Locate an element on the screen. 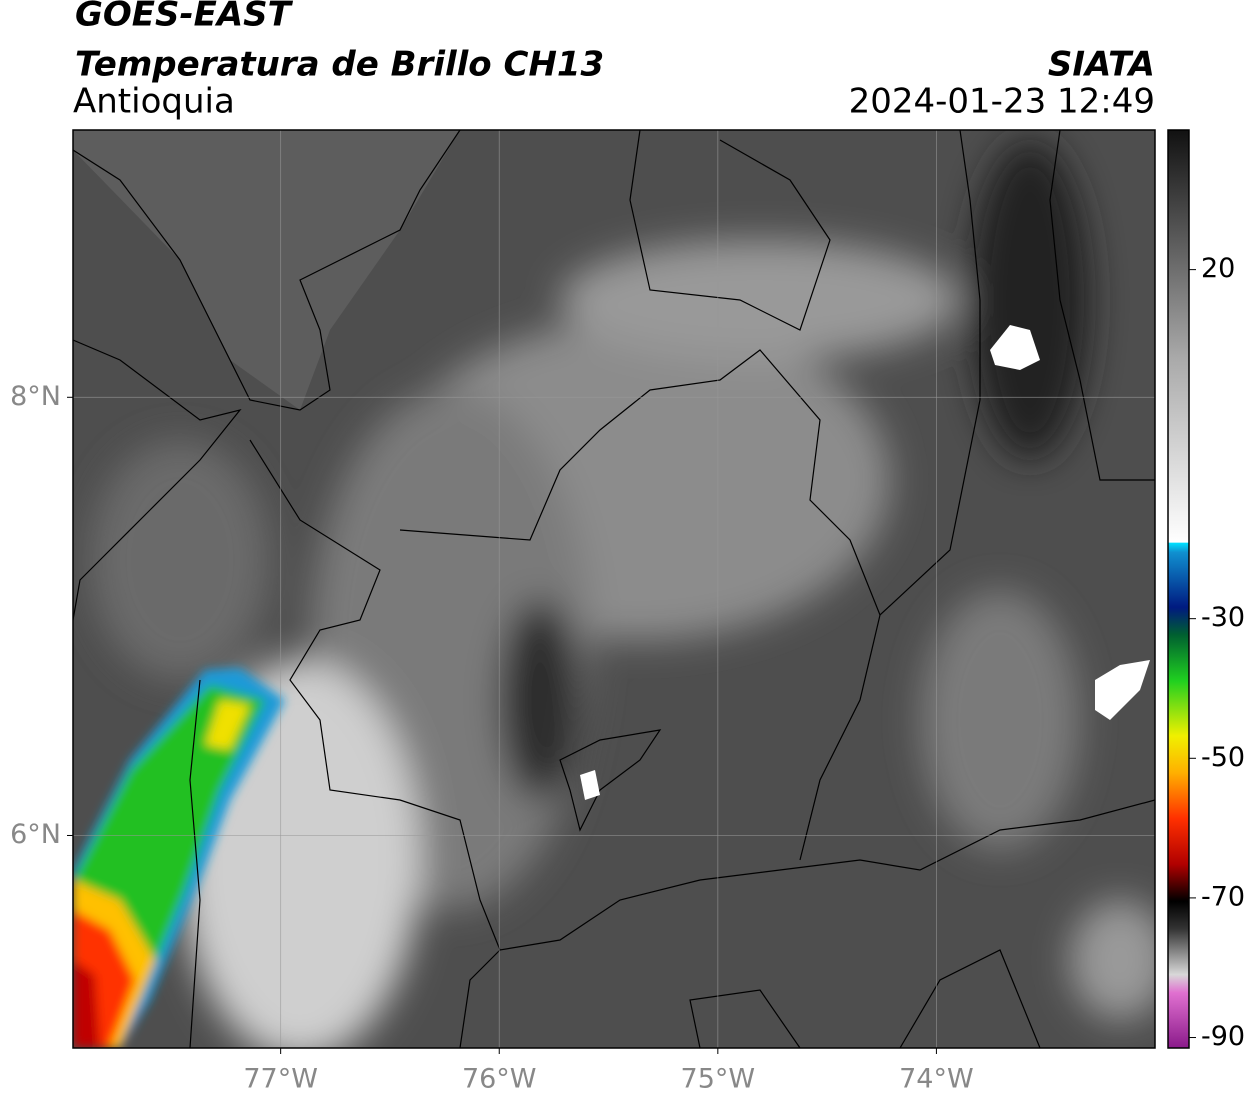 This screenshot has height=1099, width=1252. x-tick-label: 74°W is located at coordinates (936, 1079).